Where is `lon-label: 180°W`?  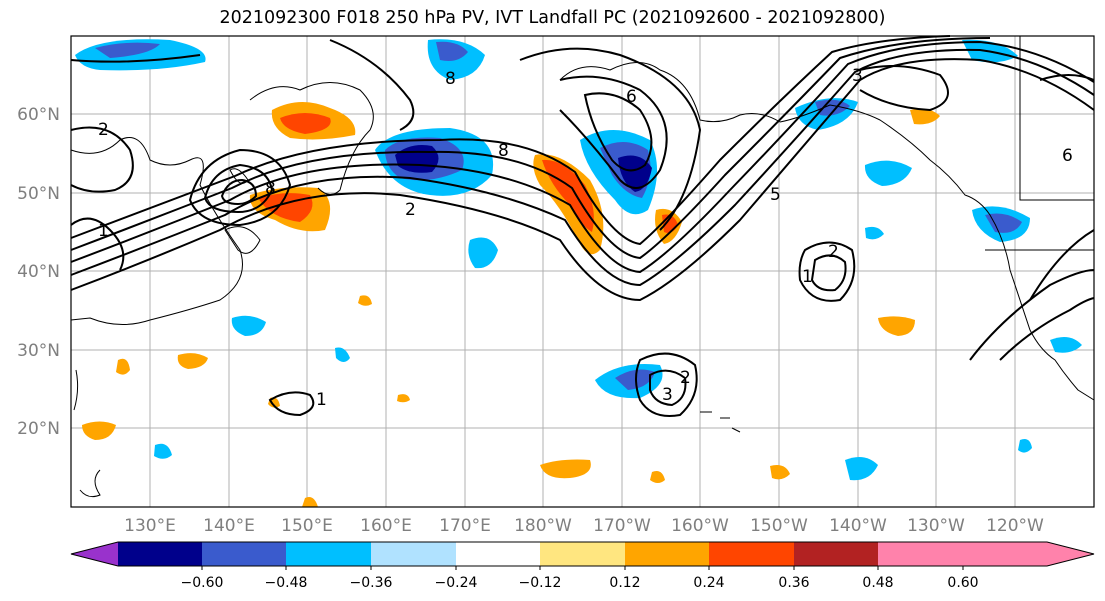
lon-label: 180°W is located at coordinates (543, 526).